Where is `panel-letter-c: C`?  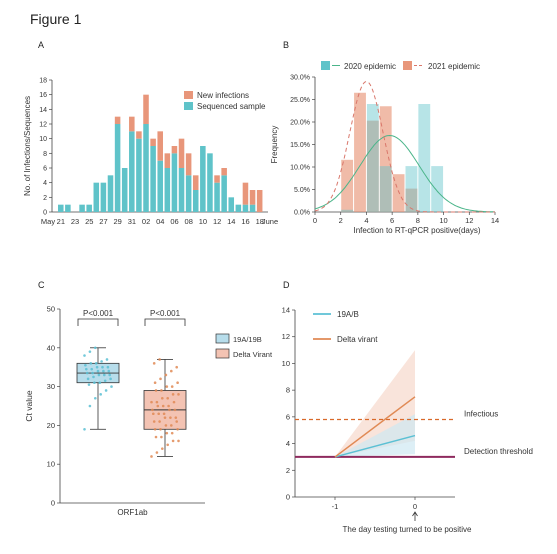 panel-letter-c: C is located at coordinates (41, 285).